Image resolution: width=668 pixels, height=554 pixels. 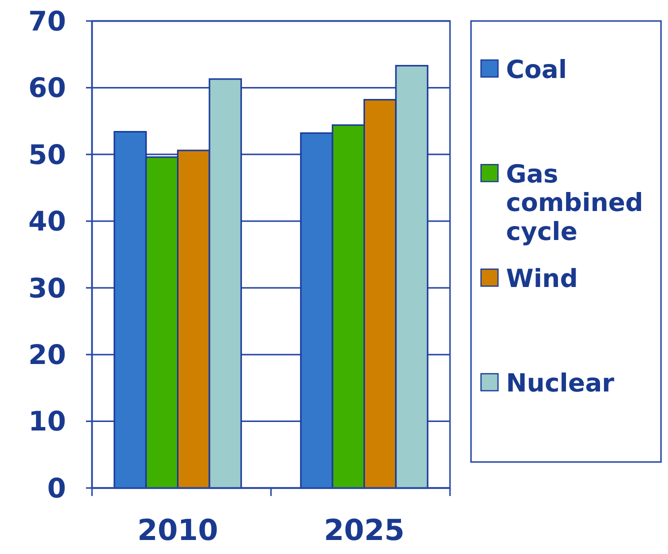 I want to click on y-tick-label: 10, so click(x=47, y=422).